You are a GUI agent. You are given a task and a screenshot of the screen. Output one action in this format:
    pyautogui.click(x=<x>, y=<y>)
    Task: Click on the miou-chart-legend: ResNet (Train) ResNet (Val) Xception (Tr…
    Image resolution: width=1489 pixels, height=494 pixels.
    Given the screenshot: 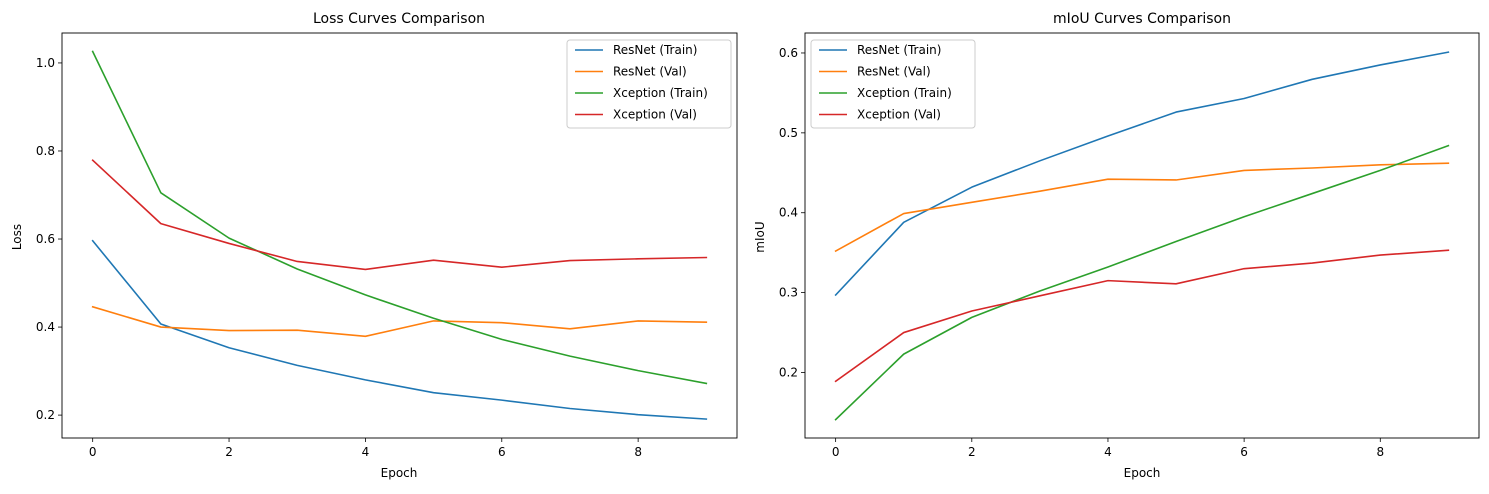 What is the action you would take?
    pyautogui.click(x=893, y=84)
    